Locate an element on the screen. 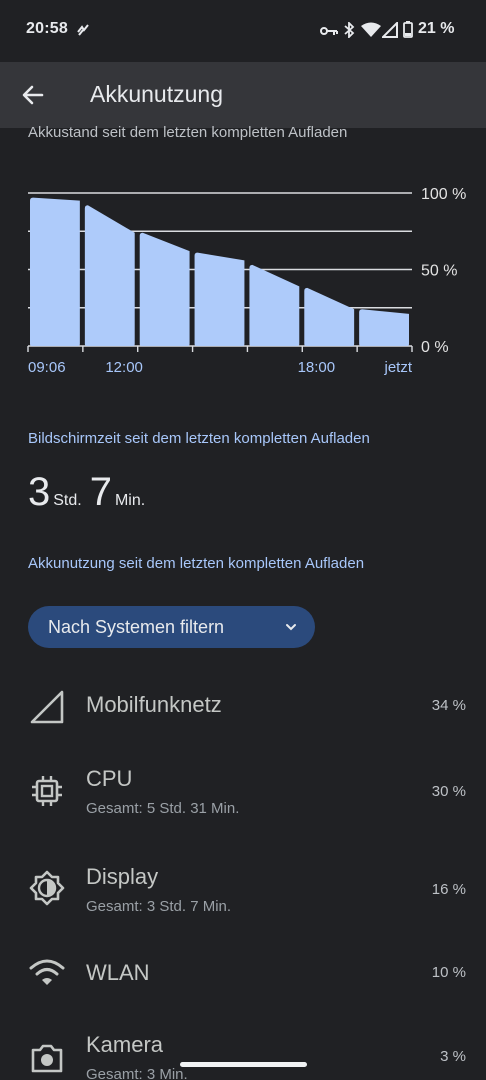 This screenshot has height=1080, width=486. screen-time-value: 3 Std. 7 Min. is located at coordinates (90, 492).